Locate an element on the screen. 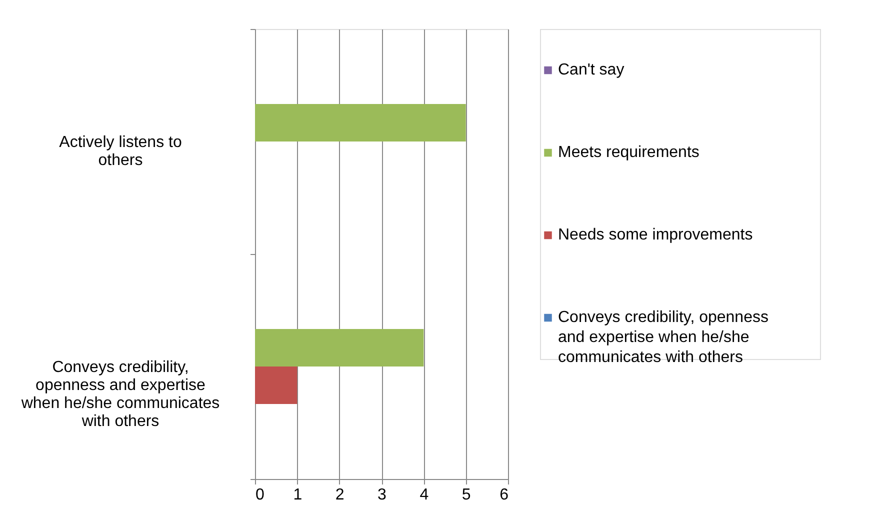  legend-label: Can't say is located at coordinates (591, 69).